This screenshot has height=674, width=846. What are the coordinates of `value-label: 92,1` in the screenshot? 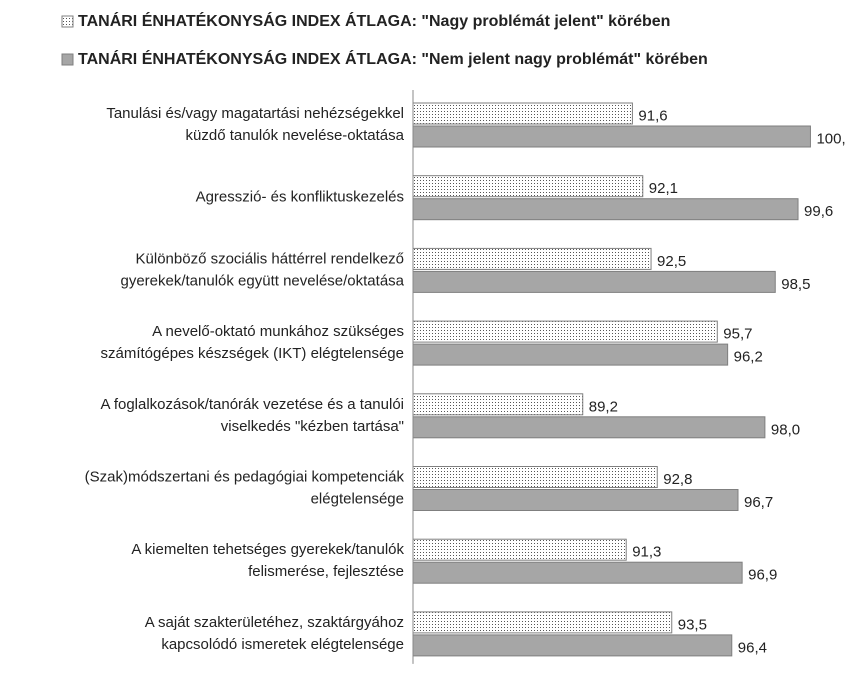 It's located at (663, 188).